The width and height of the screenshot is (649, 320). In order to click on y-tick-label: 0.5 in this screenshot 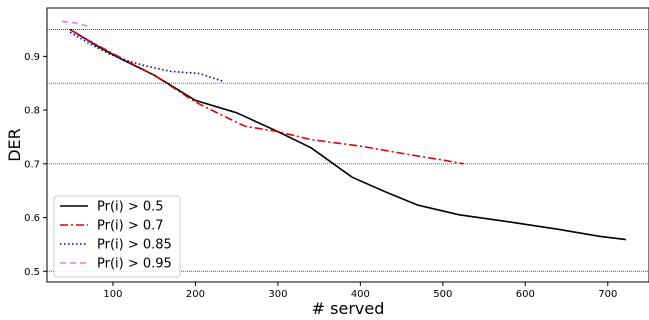, I will do `click(32, 272)`.